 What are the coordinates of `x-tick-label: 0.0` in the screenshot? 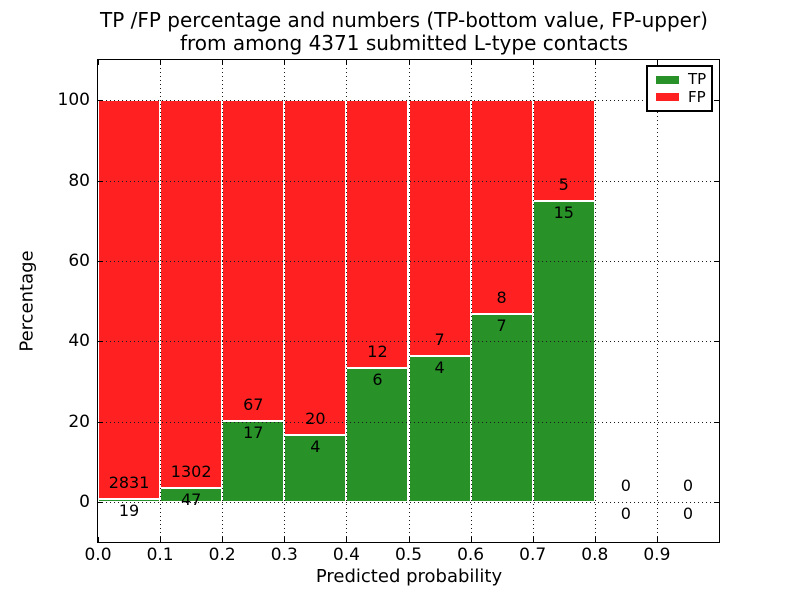 It's located at (98, 555).